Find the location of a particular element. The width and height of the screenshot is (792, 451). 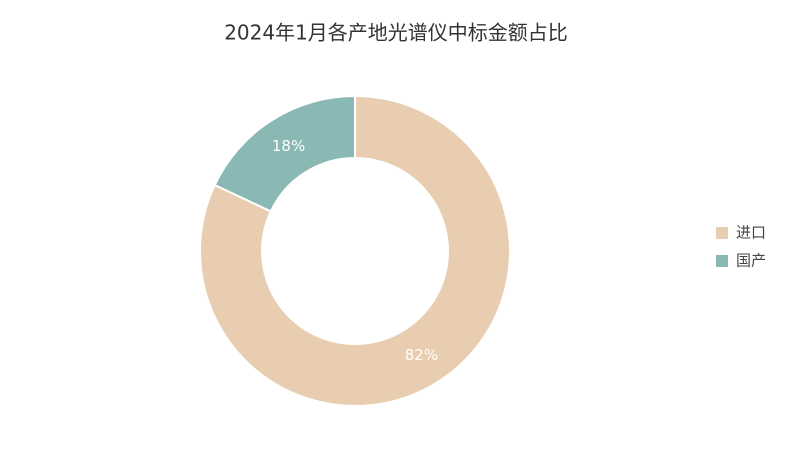

chart-title: 2024年1月各产地光谱仪中标金额占比 is located at coordinates (396, 33).